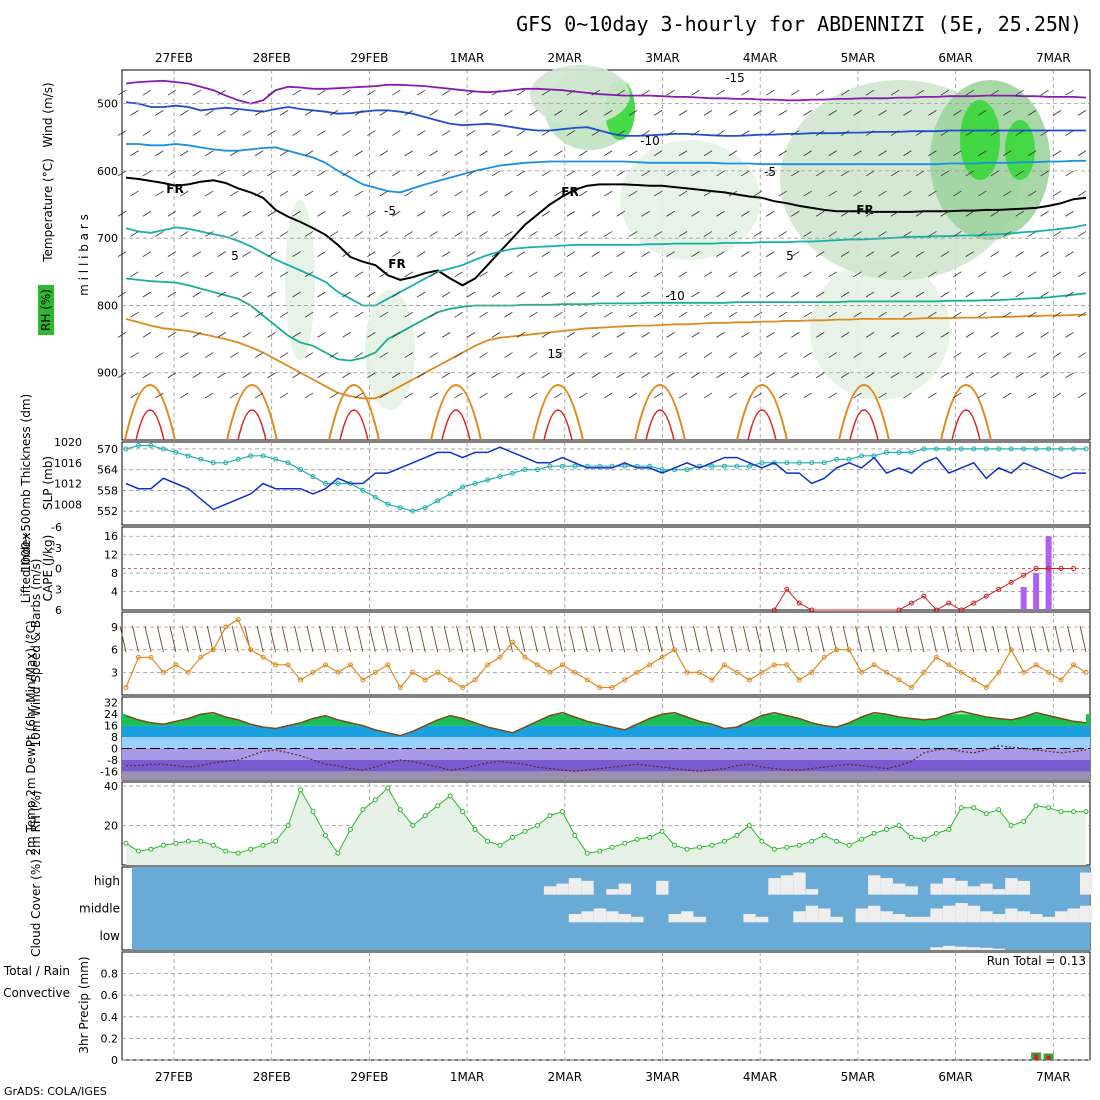  I want to click on legend-convective: Convective, so click(36, 993).